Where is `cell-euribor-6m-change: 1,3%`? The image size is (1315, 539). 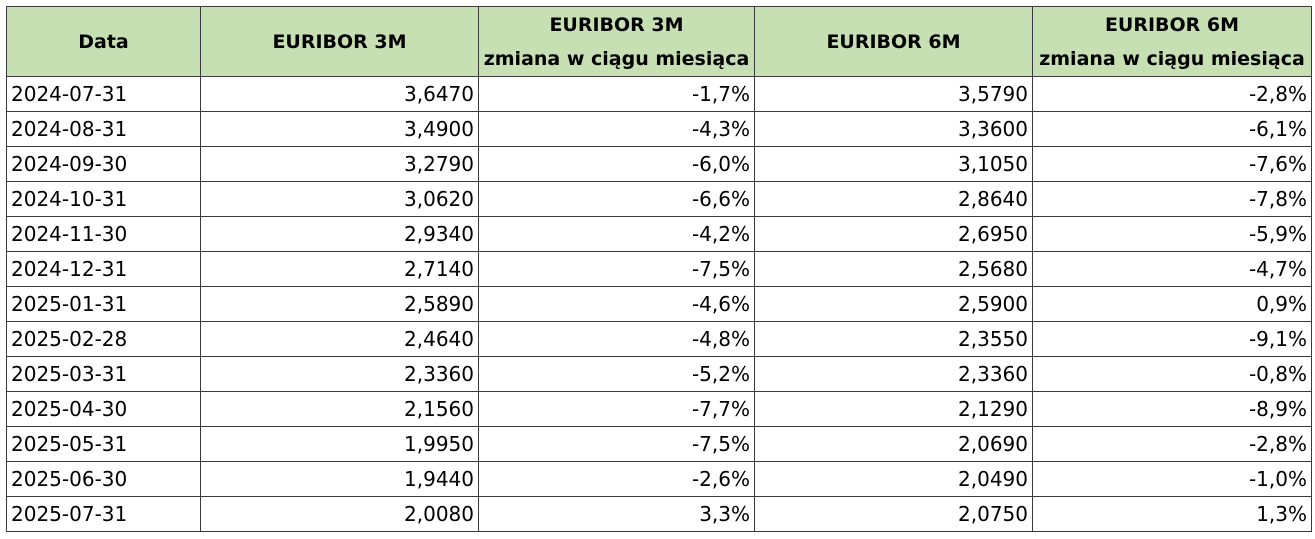
cell-euribor-6m-change: 1,3% is located at coordinates (1172, 514).